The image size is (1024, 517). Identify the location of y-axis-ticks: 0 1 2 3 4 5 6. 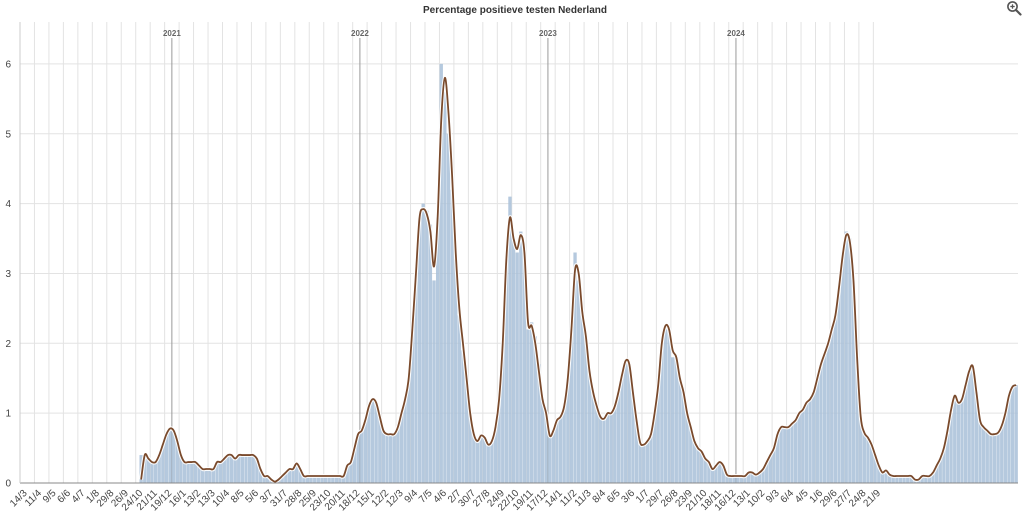
(8, 274).